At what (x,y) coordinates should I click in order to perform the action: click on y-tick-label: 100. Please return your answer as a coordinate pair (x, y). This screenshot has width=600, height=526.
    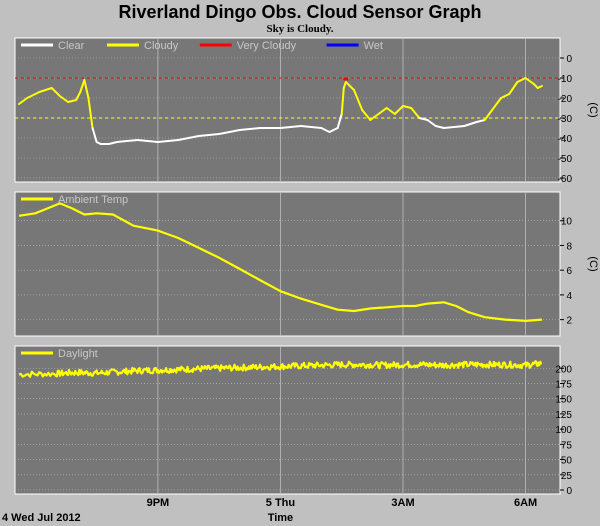
    Looking at the image, I should click on (563, 430).